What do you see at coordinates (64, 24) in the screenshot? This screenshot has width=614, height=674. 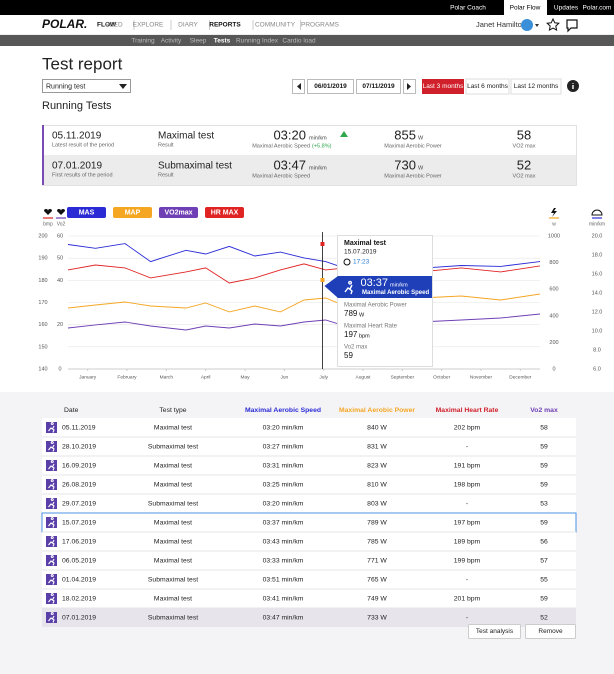 I see `logo: POLAR.` at bounding box center [64, 24].